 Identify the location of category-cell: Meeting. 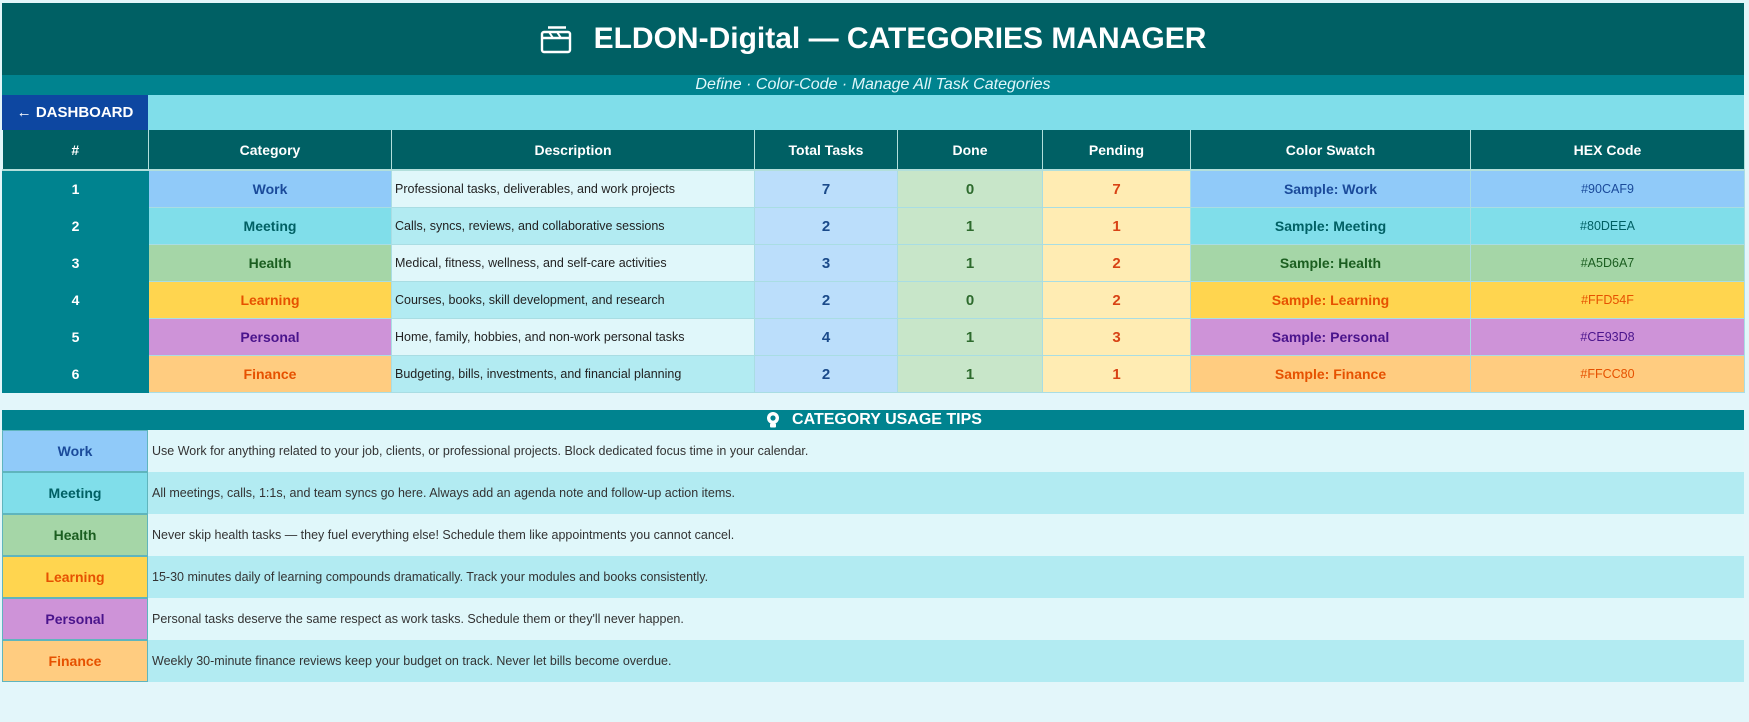
(270, 226).